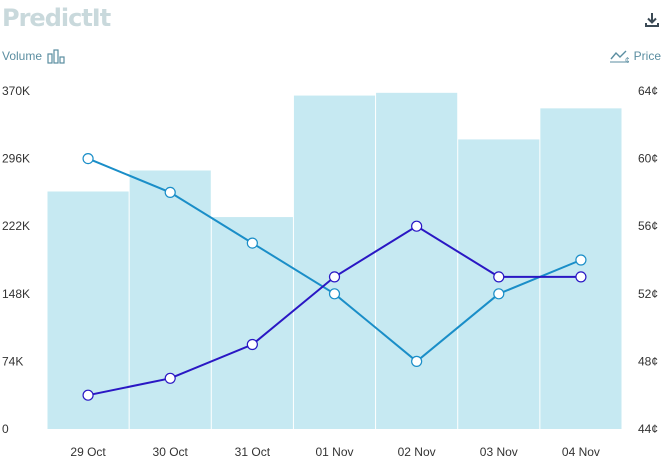 This screenshot has width=667, height=467. I want to click on y-right-tick-label: 48¢, so click(648, 361).